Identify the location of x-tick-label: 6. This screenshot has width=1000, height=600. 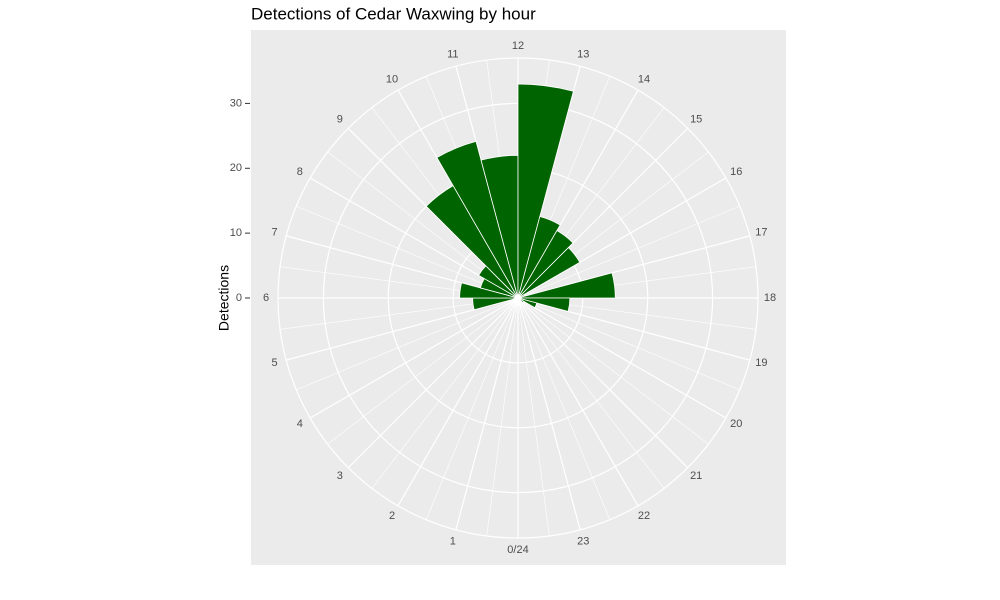
(266, 298).